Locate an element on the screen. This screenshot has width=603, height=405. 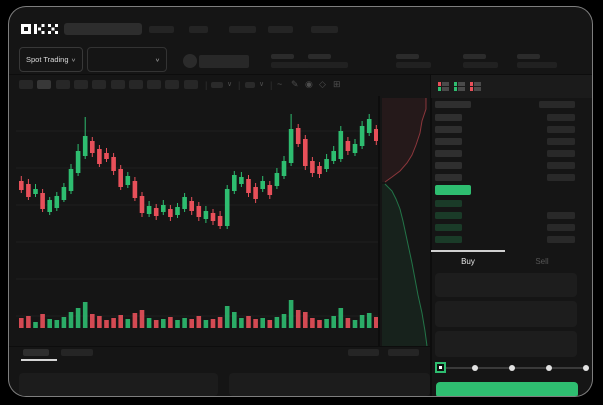
depth-bids-area is located at coordinates (404, 265).